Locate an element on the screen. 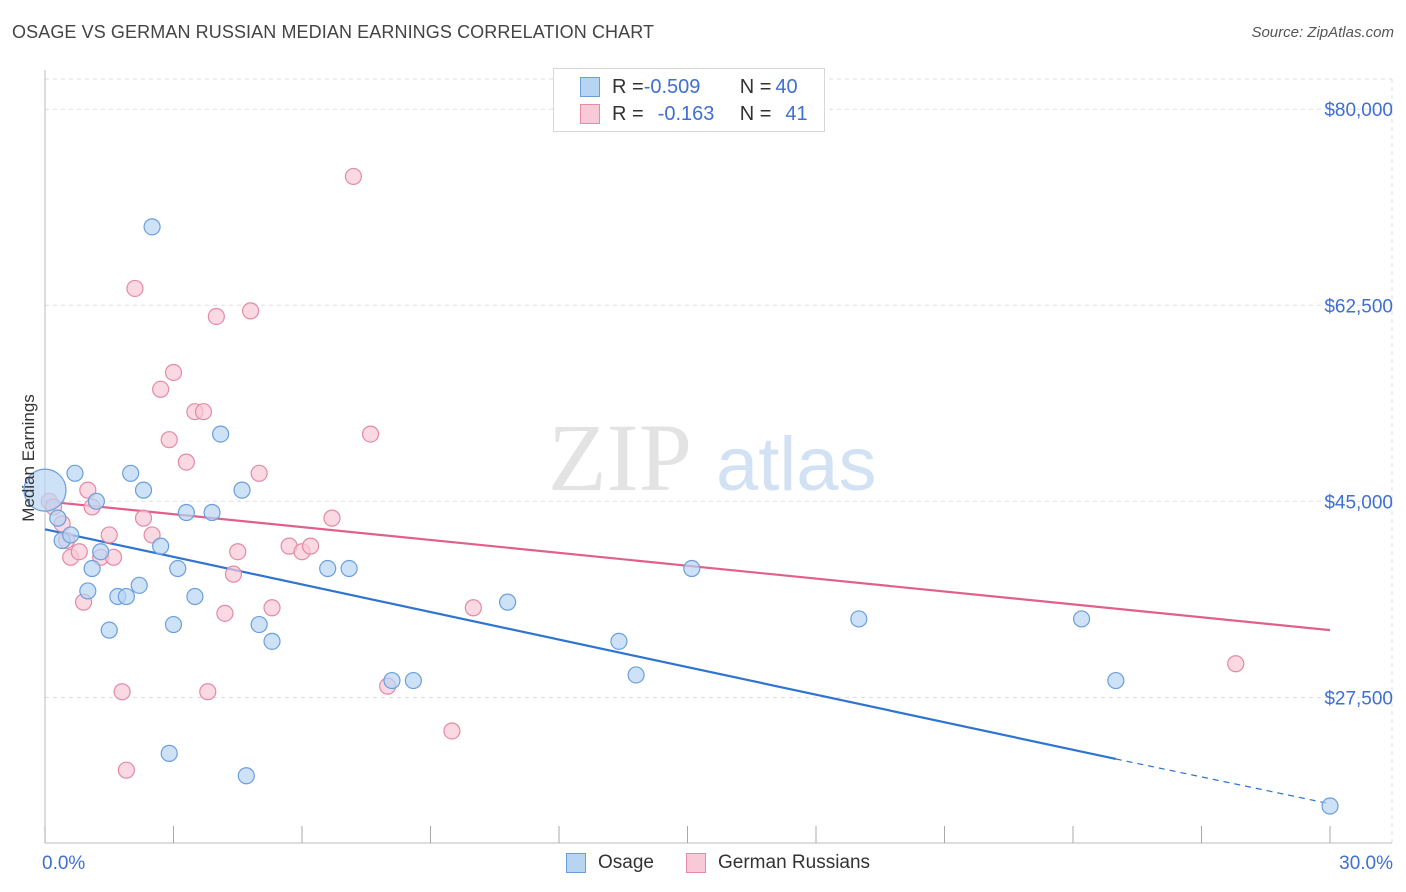 The height and width of the screenshot is (892, 1406). correlation-legend: R = -0.509 N = 40 R = -0.163 N = 41 is located at coordinates (689, 100).